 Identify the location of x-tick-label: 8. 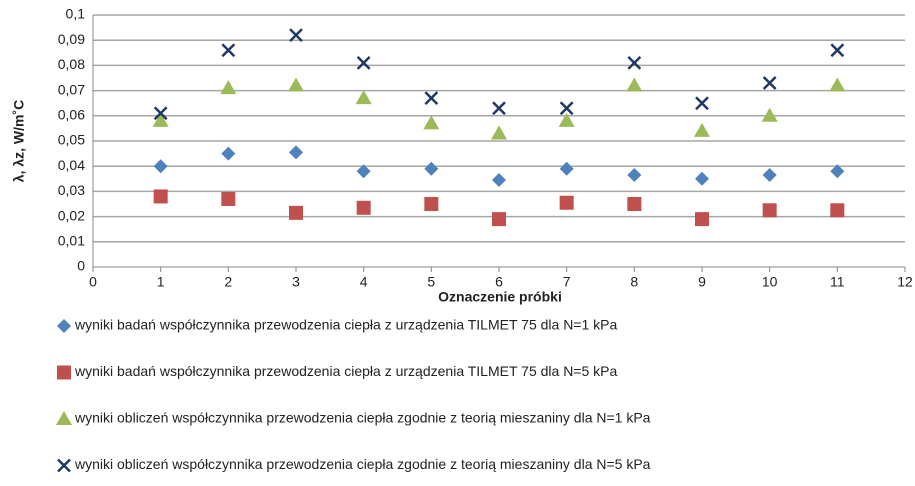
(634, 282).